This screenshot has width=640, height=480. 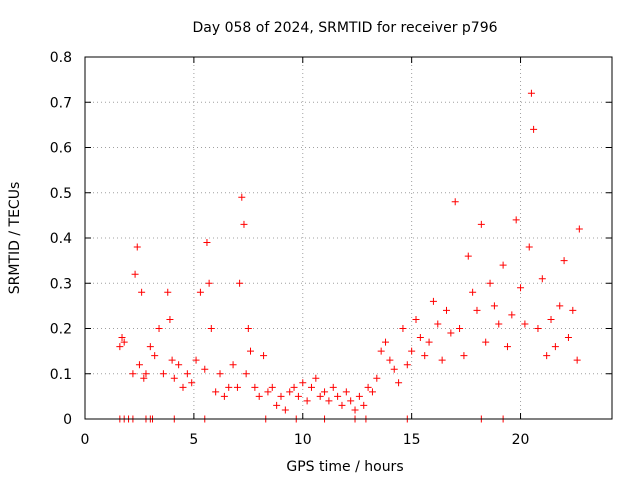 What do you see at coordinates (61, 149) in the screenshot?
I see `y-tick-label: 0.6` at bounding box center [61, 149].